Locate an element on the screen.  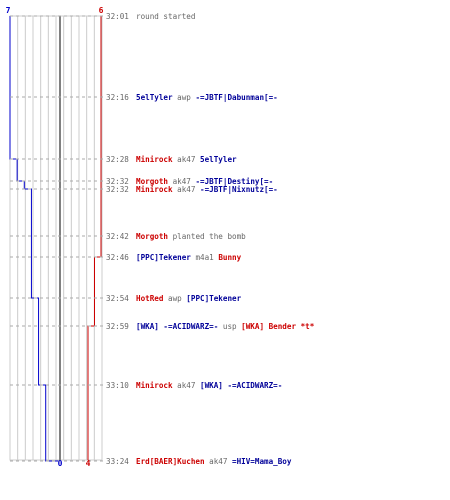
event-text: Morgoth ak47 -=JBTF|Destiny[=- is located at coordinates (204, 182).